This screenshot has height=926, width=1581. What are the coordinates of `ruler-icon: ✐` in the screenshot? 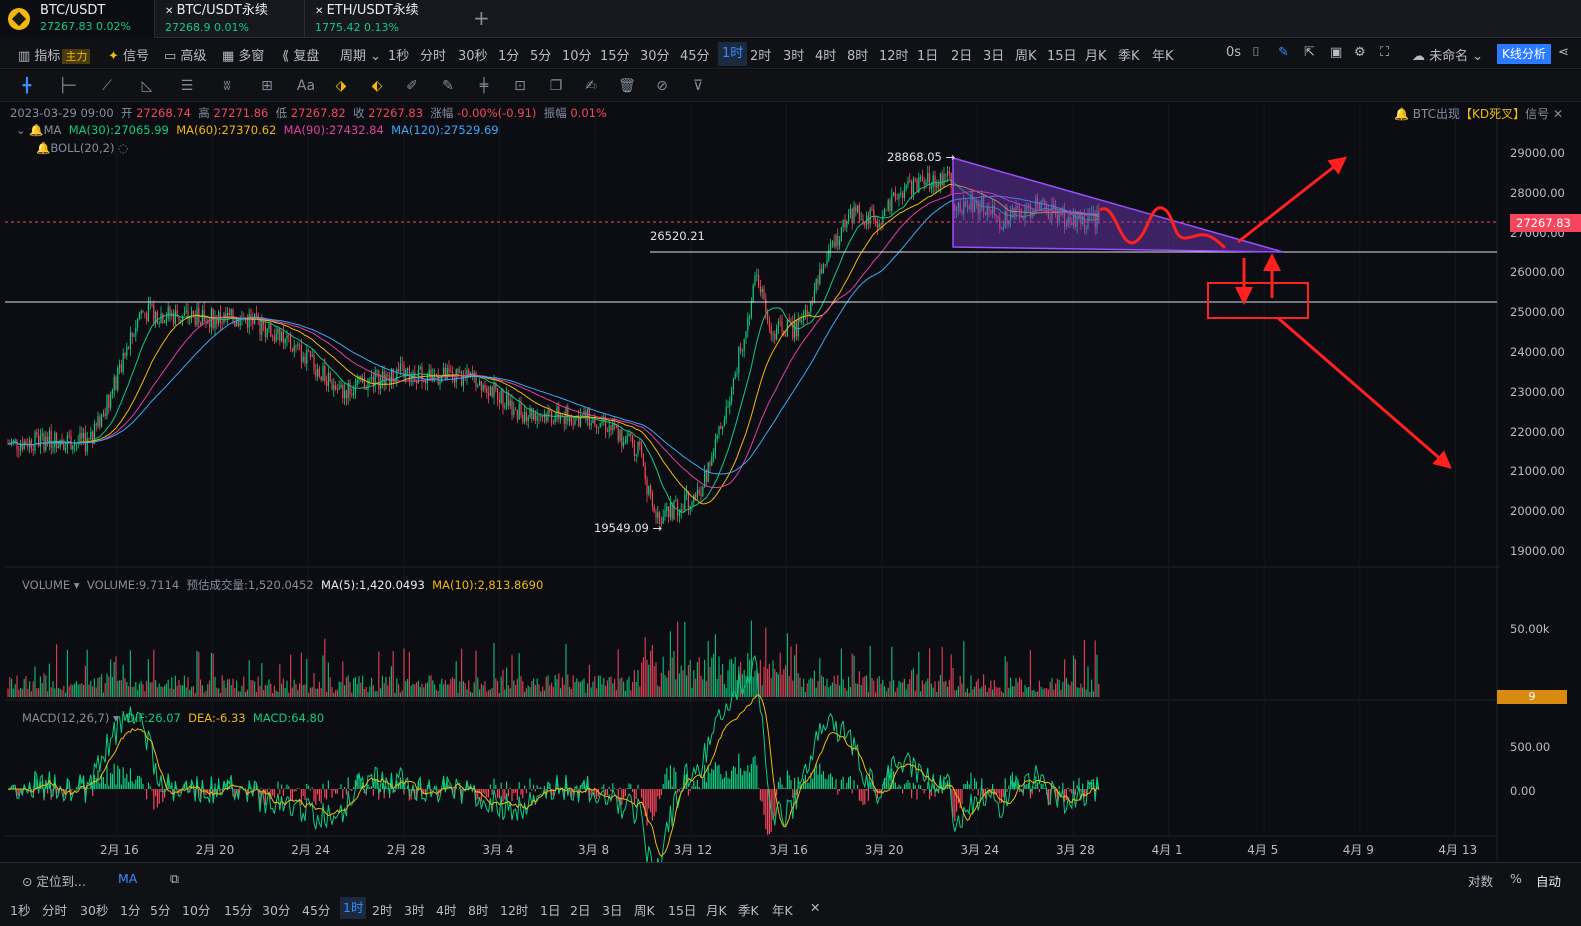 It's located at (412, 86).